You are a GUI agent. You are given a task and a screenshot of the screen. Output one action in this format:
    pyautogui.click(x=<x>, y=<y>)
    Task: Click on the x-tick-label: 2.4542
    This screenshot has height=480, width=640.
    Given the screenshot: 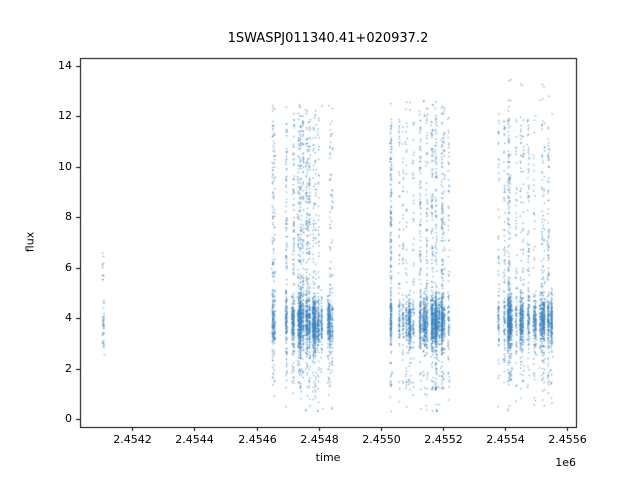 What is the action you would take?
    pyautogui.click(x=132, y=439)
    